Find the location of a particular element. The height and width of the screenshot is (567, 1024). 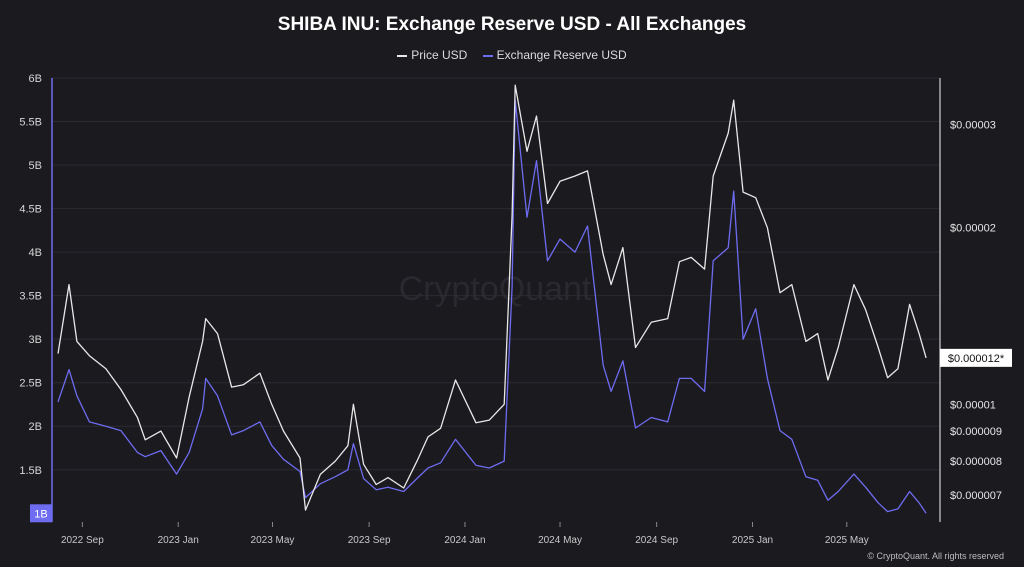

copyright-notice: © CryptoQuant. All rights reserved is located at coordinates (935, 556).